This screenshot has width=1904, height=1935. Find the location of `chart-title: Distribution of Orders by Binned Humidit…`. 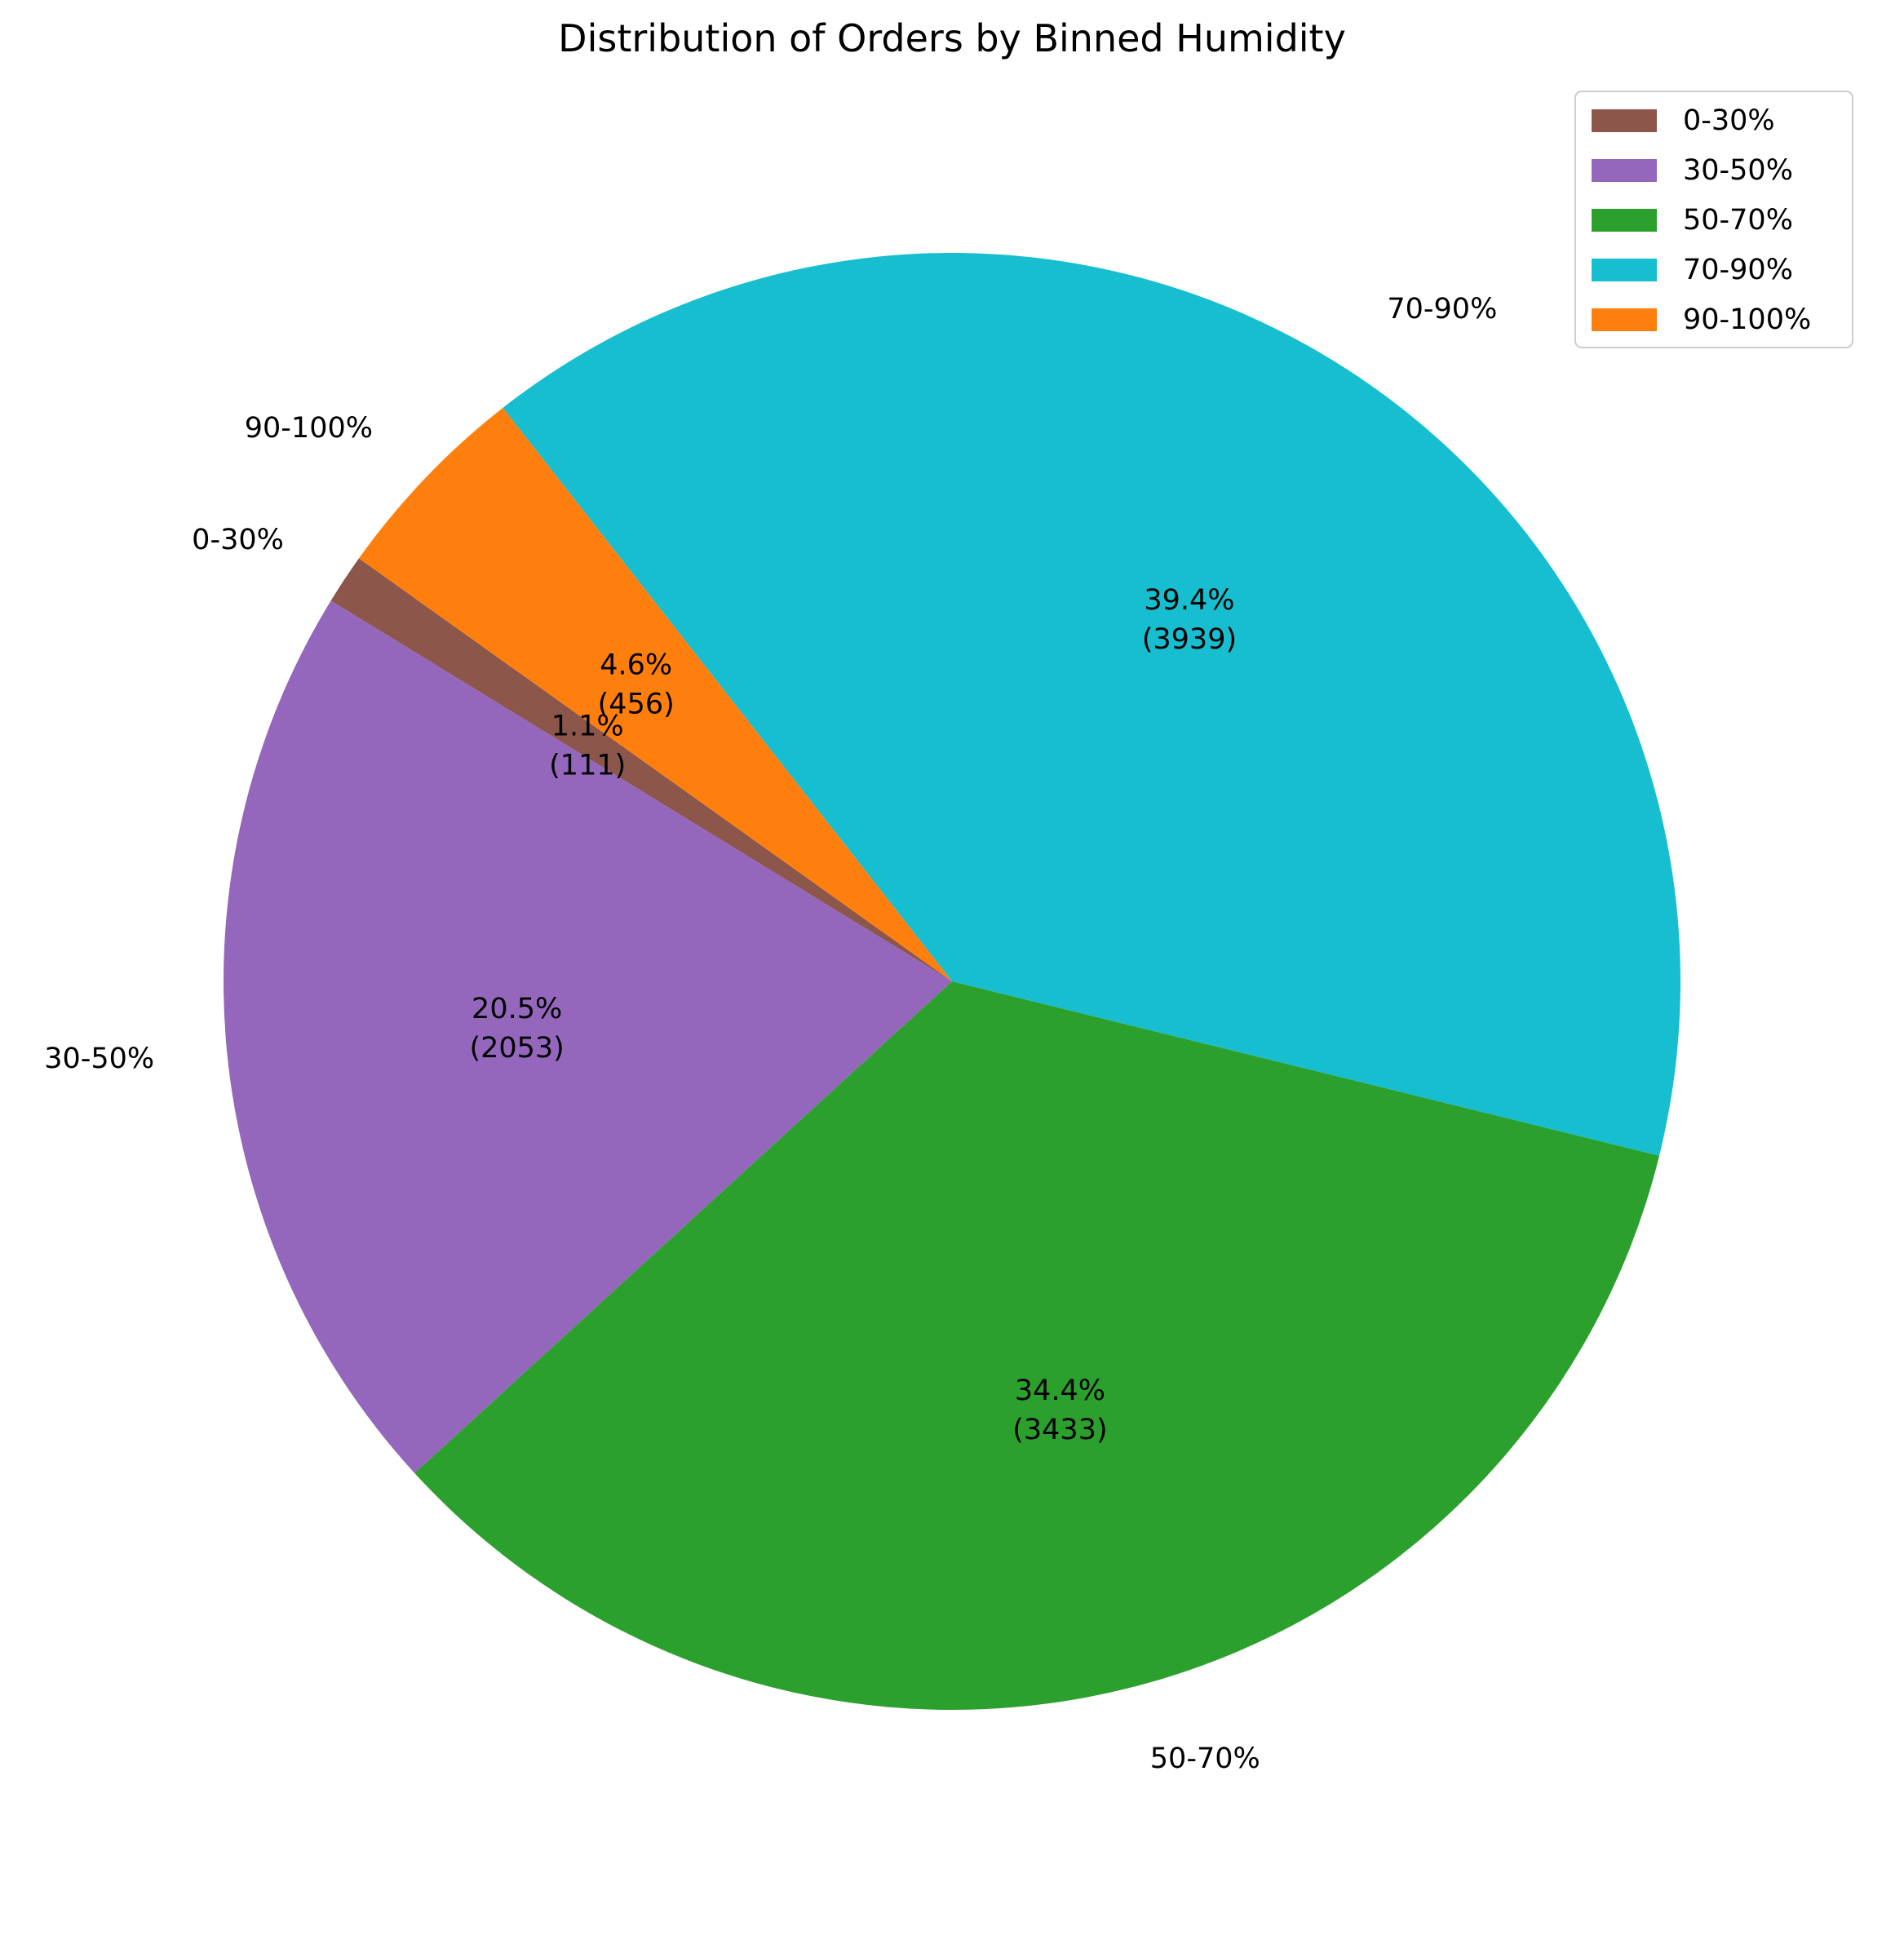

chart-title: Distribution of Orders by Binned Humidit… is located at coordinates (952, 38).